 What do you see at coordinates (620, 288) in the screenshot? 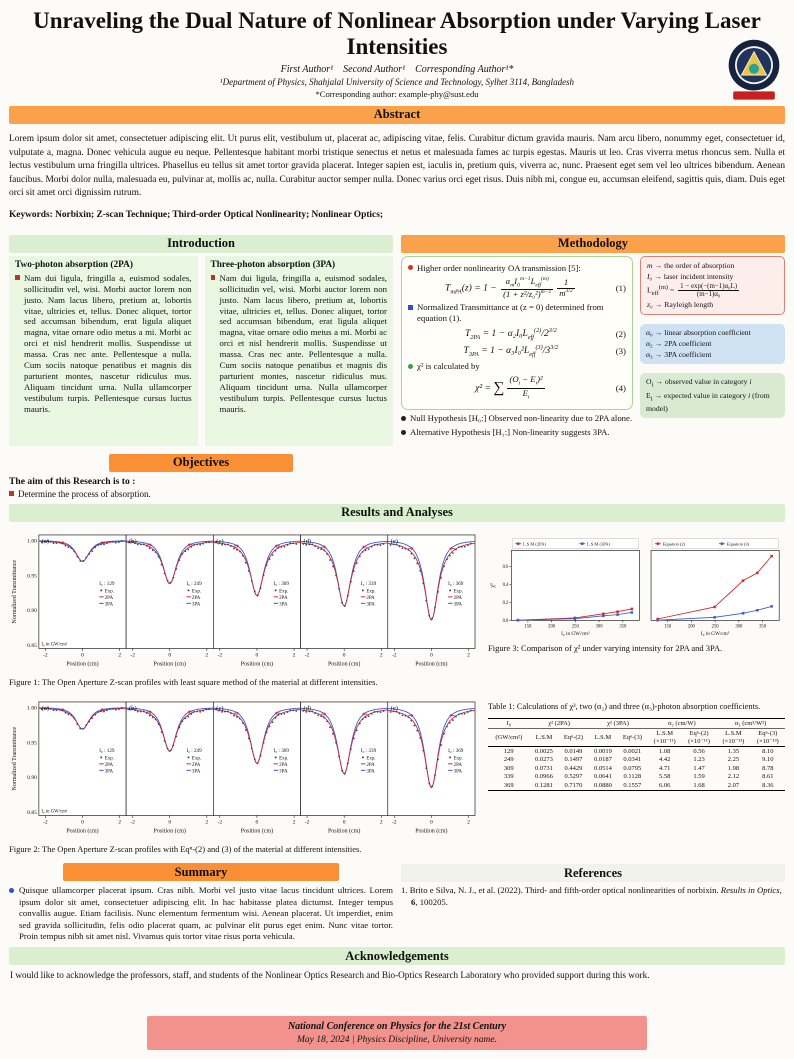
I see `equation-1-number: (1)` at bounding box center [620, 288].